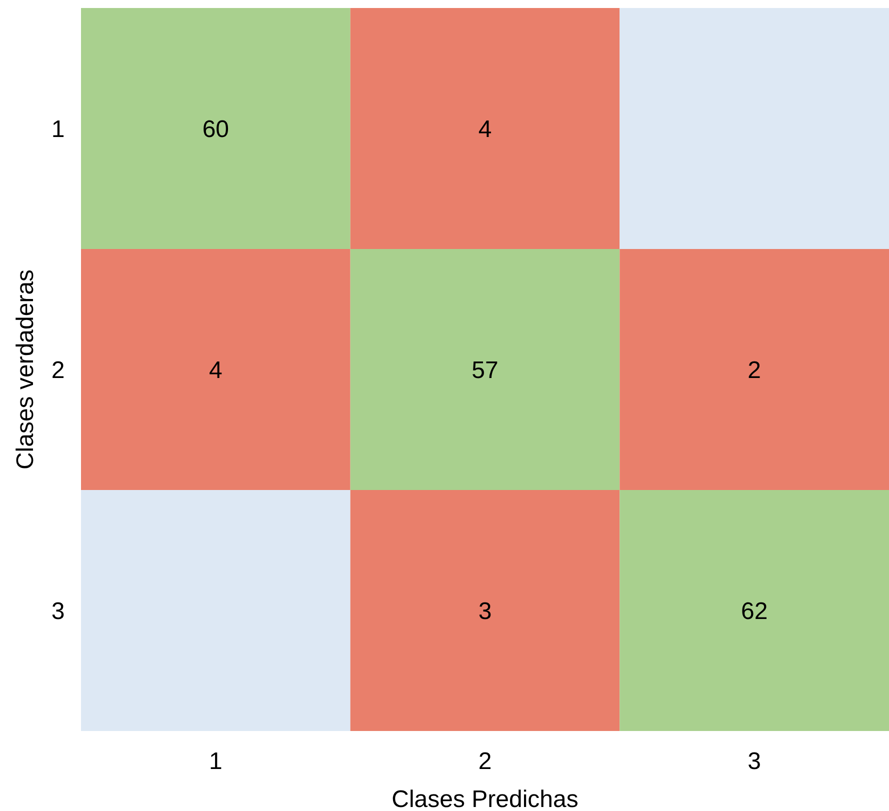 Image resolution: width=889 pixels, height=811 pixels. What do you see at coordinates (485, 611) in the screenshot?
I see `data-label: 3` at bounding box center [485, 611].